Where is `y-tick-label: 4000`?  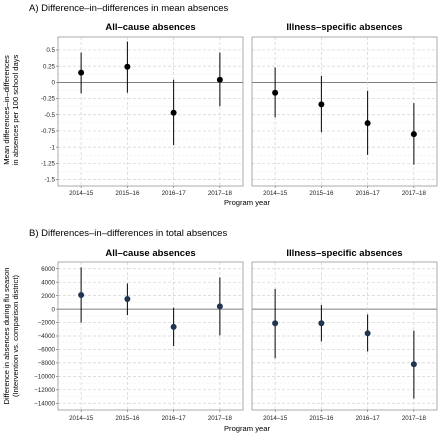
y-tick-label: 4000 is located at coordinates (48, 282).